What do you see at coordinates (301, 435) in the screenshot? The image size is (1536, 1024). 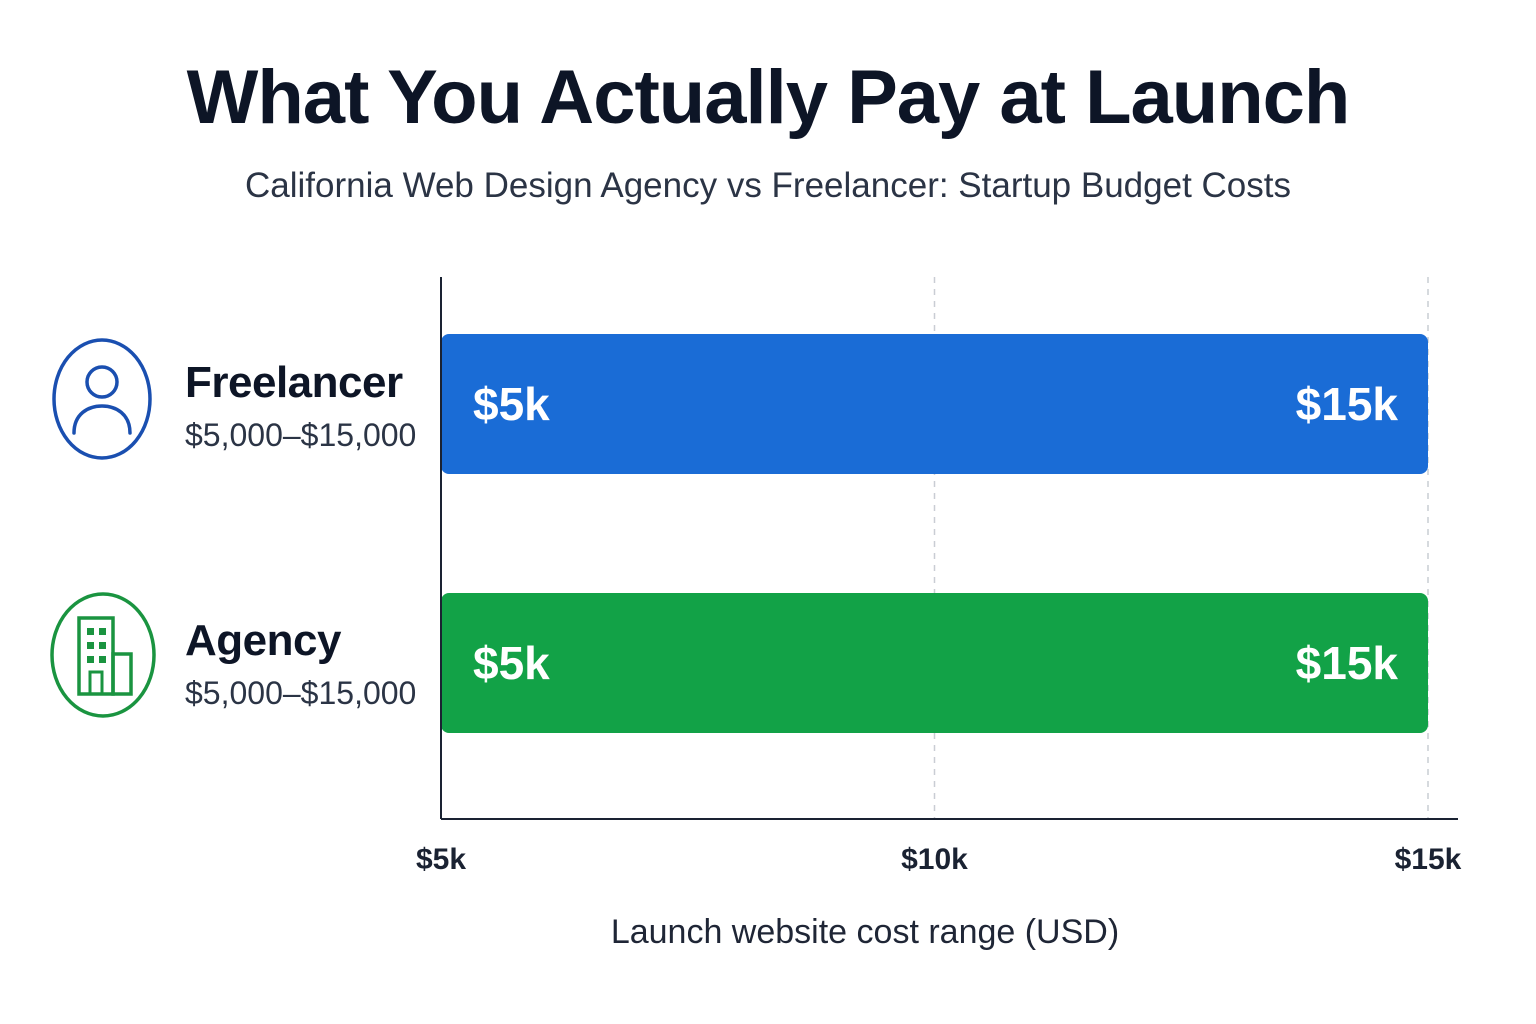 I see `row-range-freelancer: $5,000–$15,000` at bounding box center [301, 435].